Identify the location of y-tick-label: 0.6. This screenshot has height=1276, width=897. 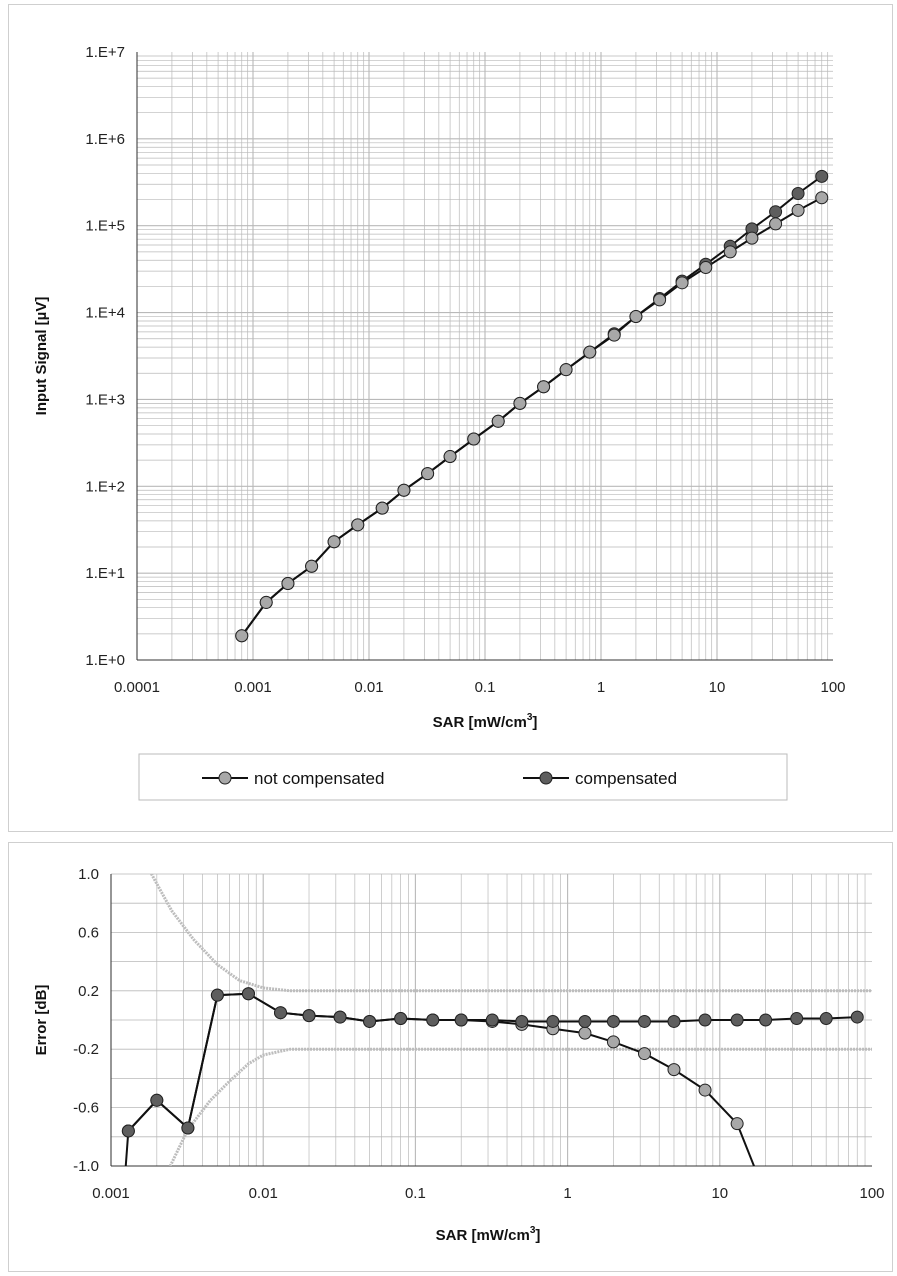
(88, 932).